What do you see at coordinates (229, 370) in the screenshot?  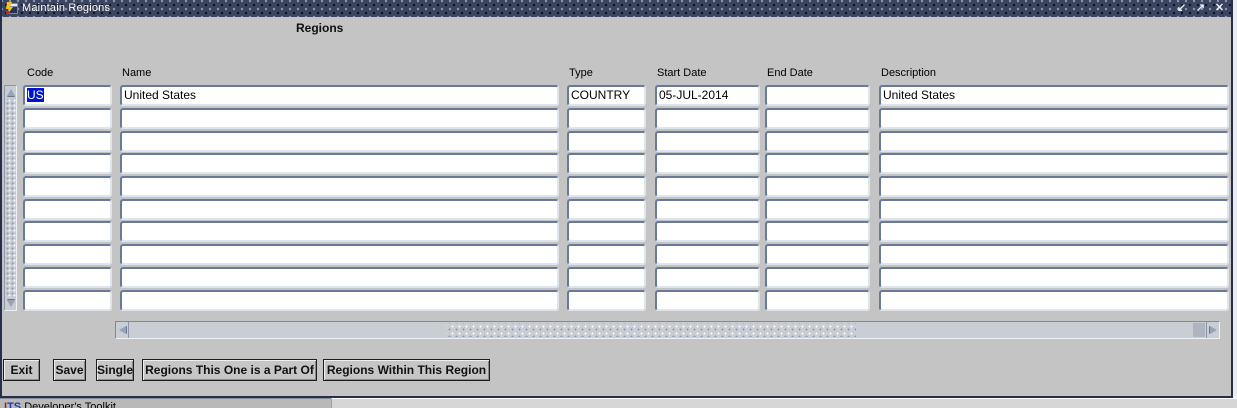 I see `regions-part-of-button: Regions This One is a Part Of` at bounding box center [229, 370].